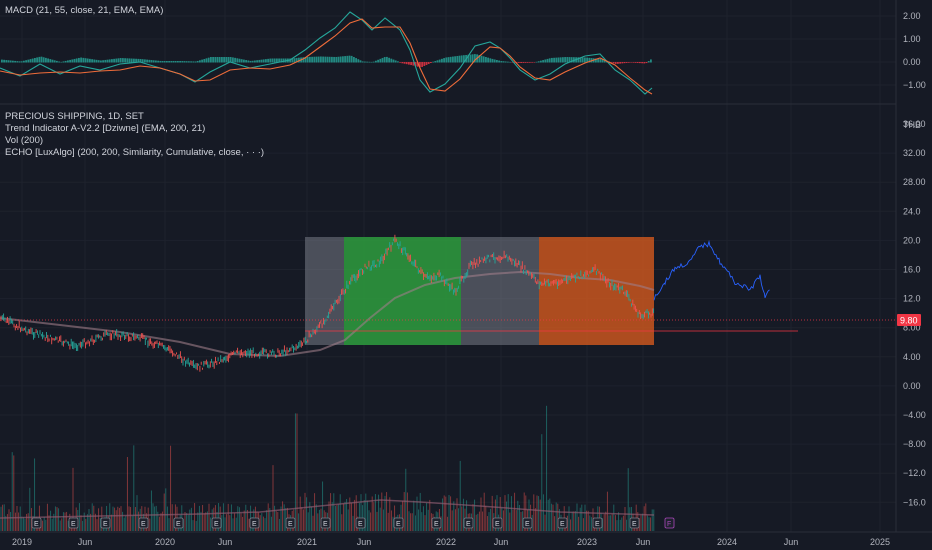 This screenshot has height=550, width=932. What do you see at coordinates (307, 542) in the screenshot?
I see `time-tick-label: 2021` at bounding box center [307, 542].